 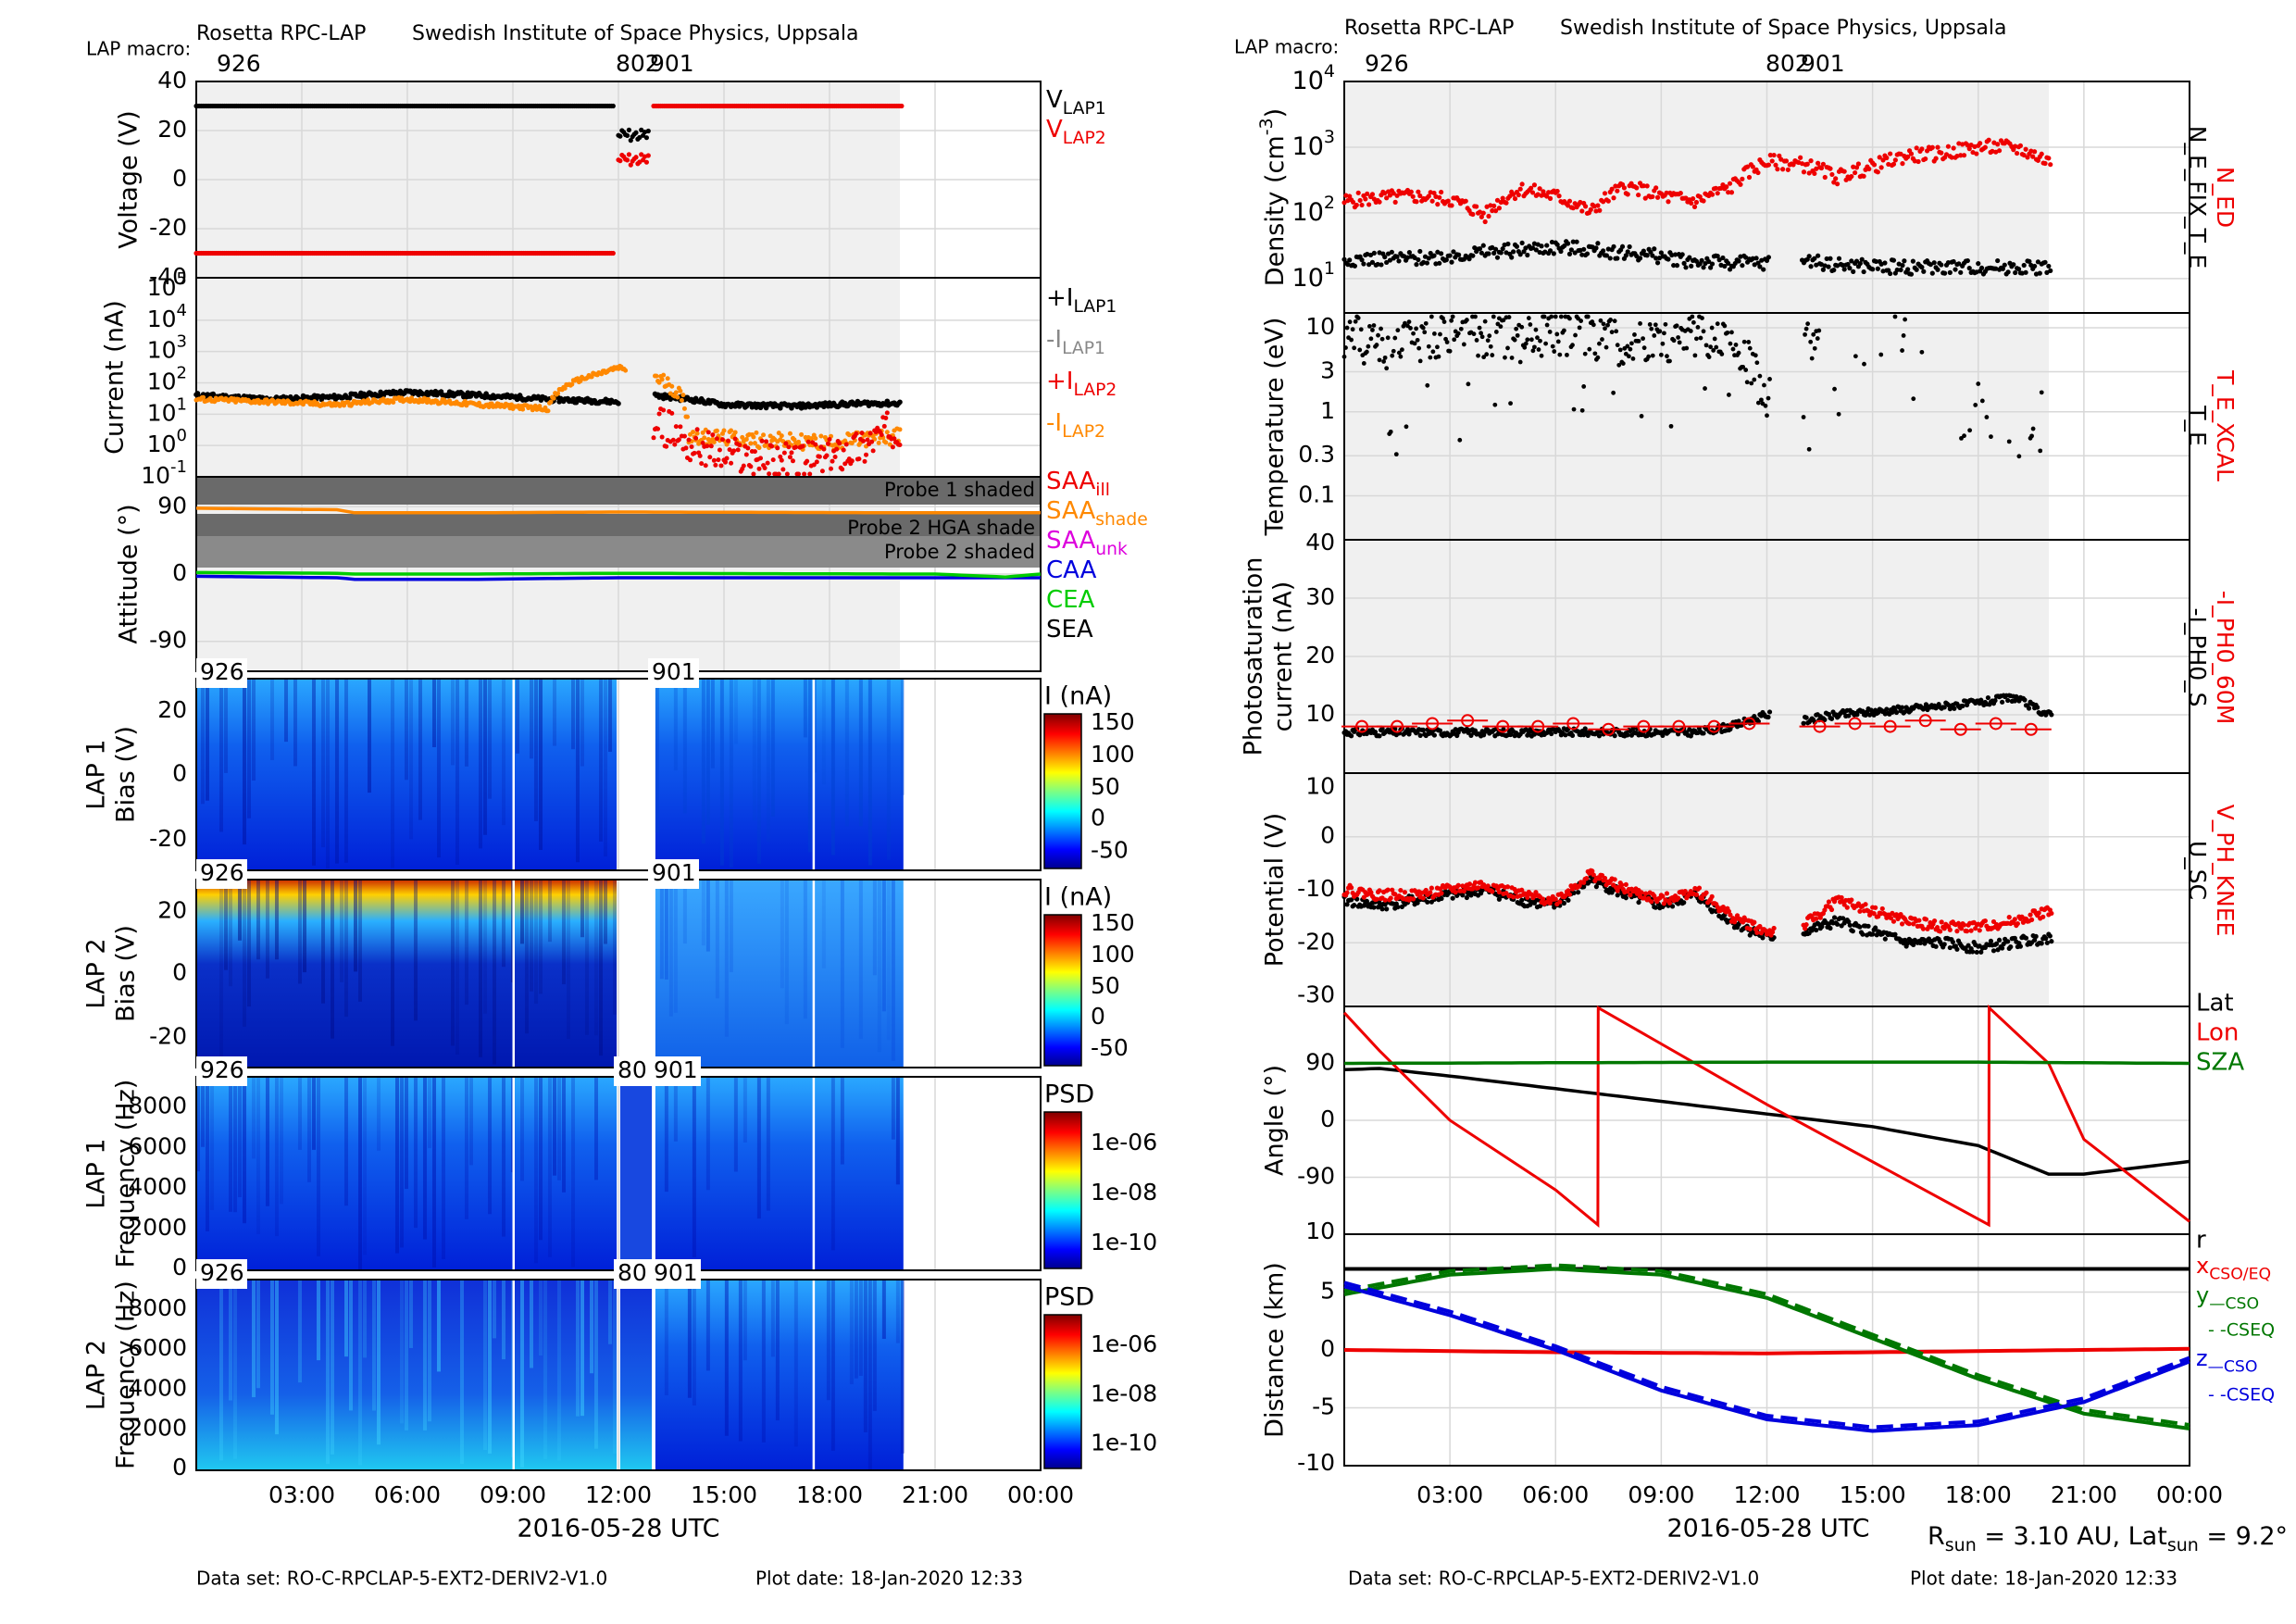 I want to click on series-label: T_E_XCAL, so click(x=2225, y=425).